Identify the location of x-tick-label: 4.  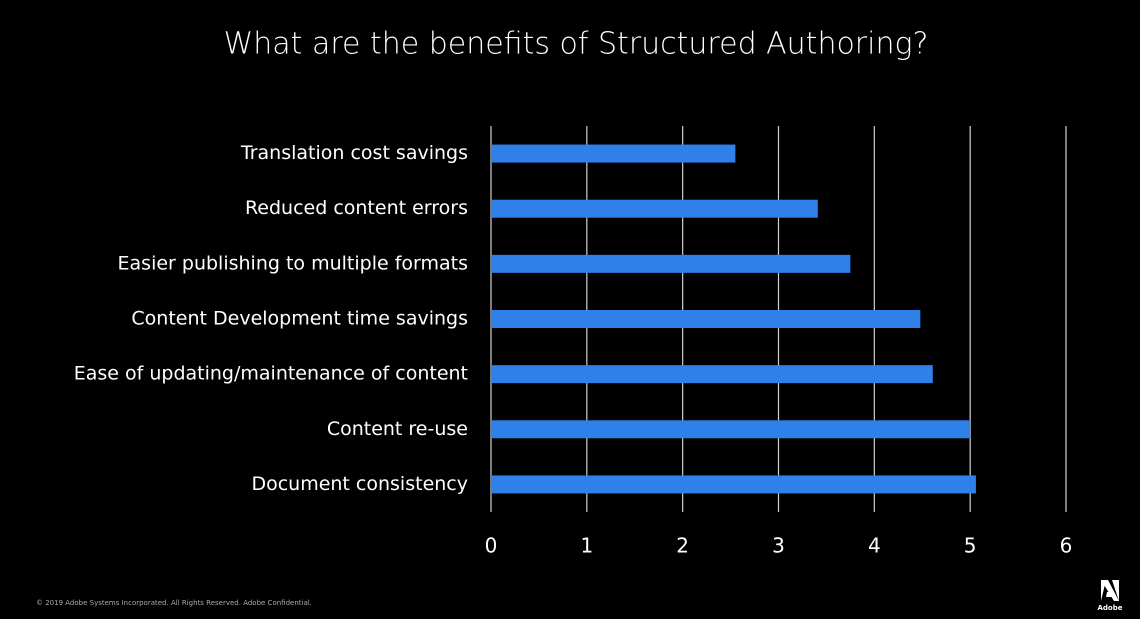
(874, 546).